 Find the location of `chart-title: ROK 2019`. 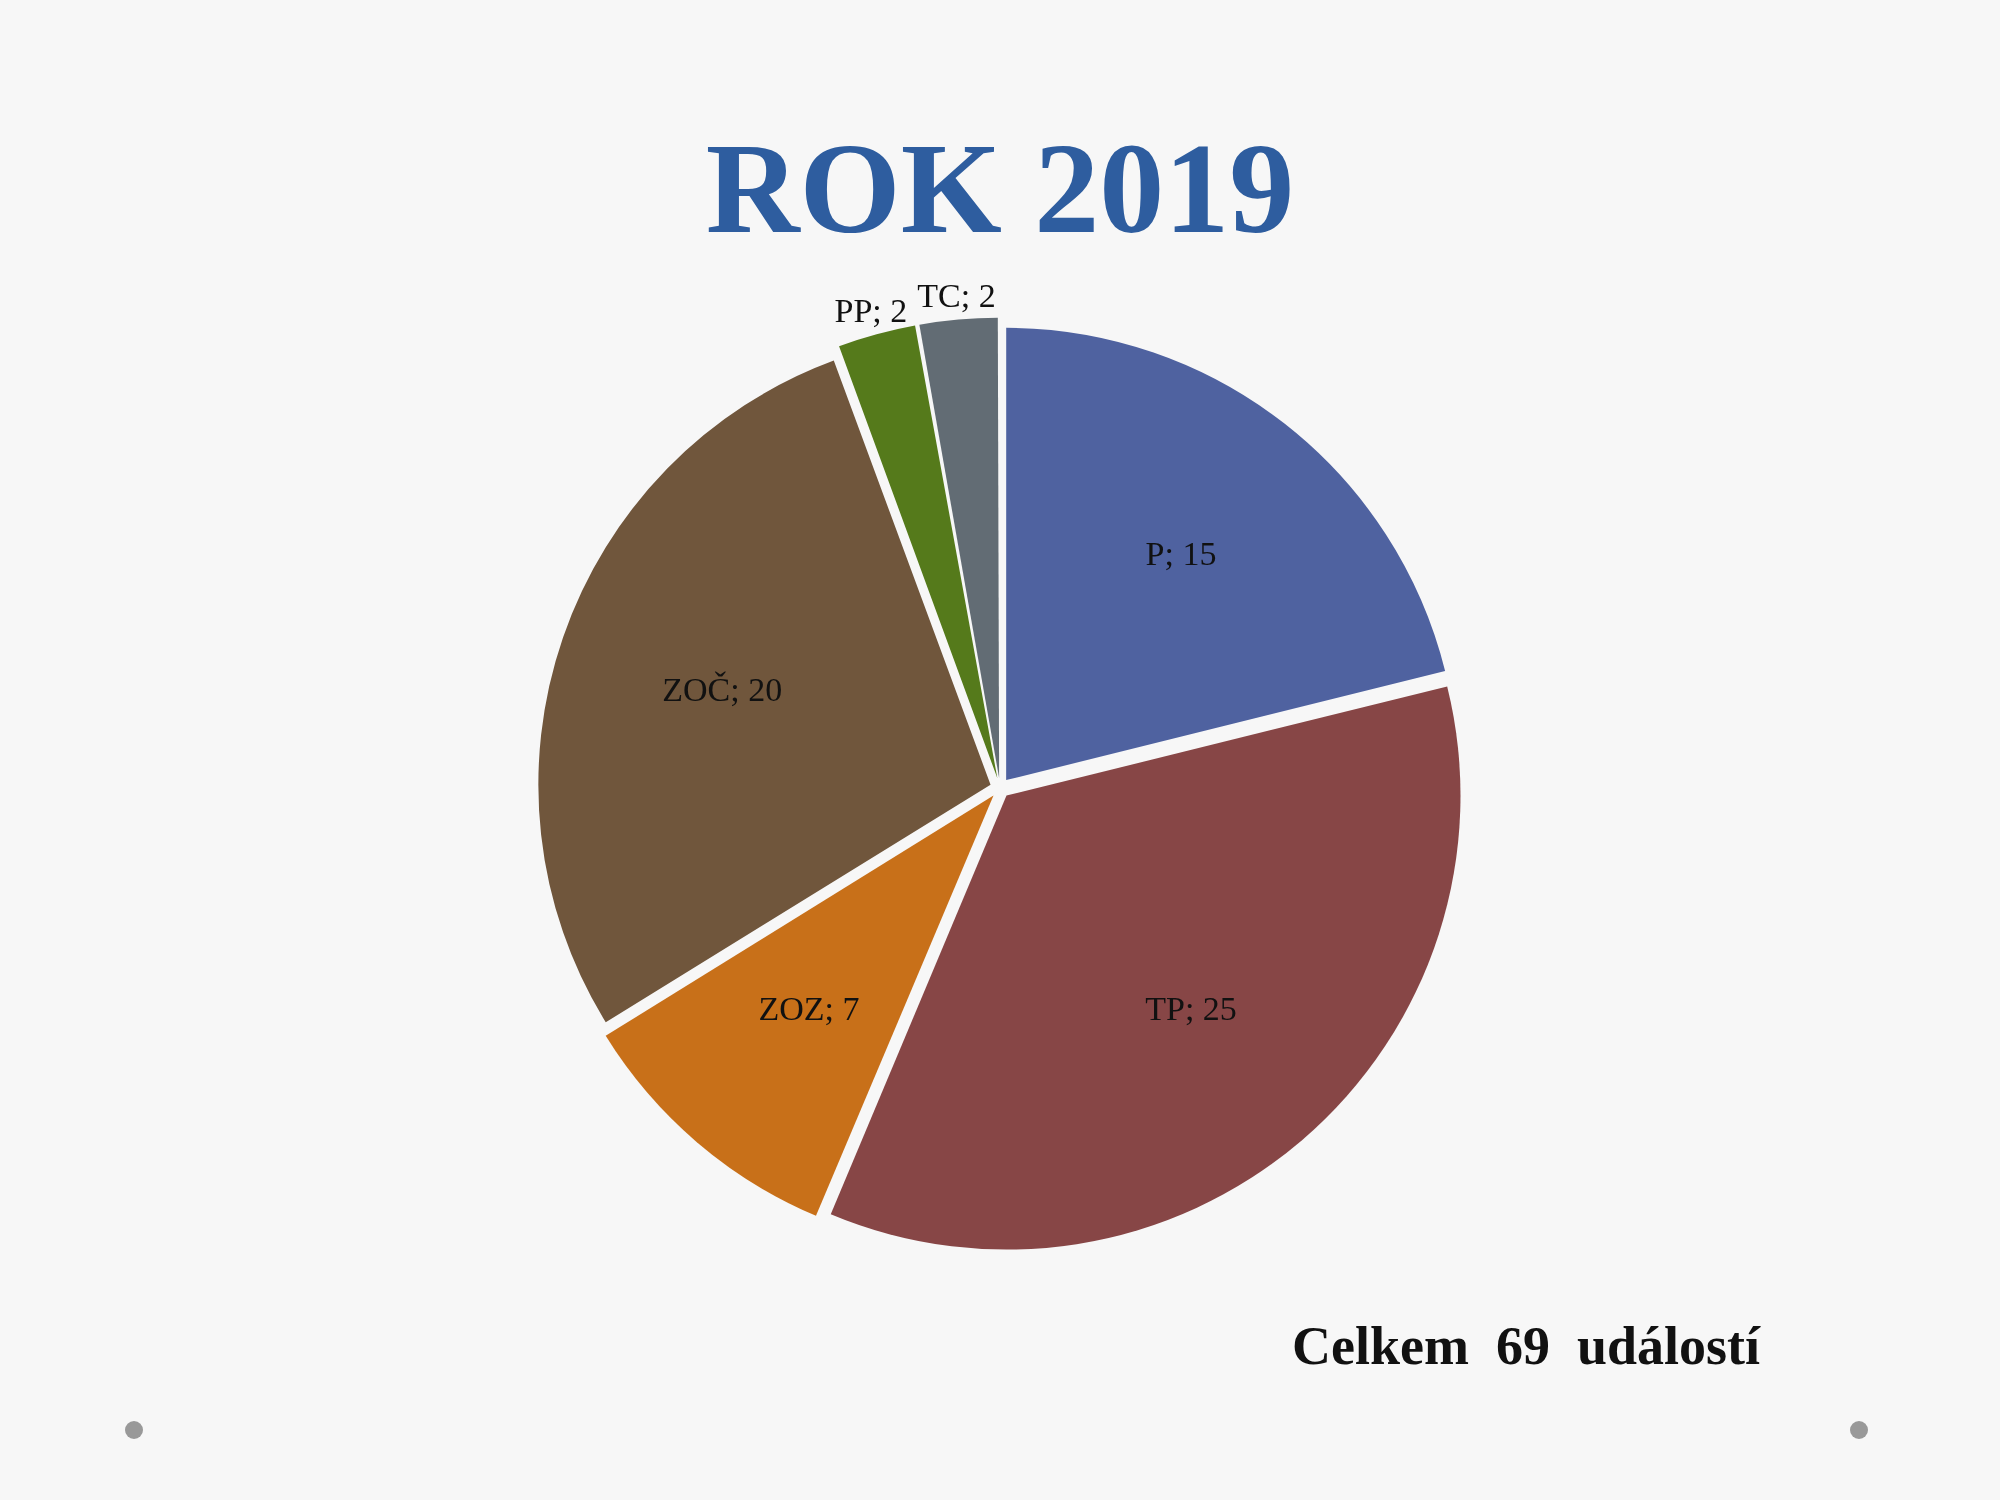

chart-title: ROK 2019 is located at coordinates (1000, 187).